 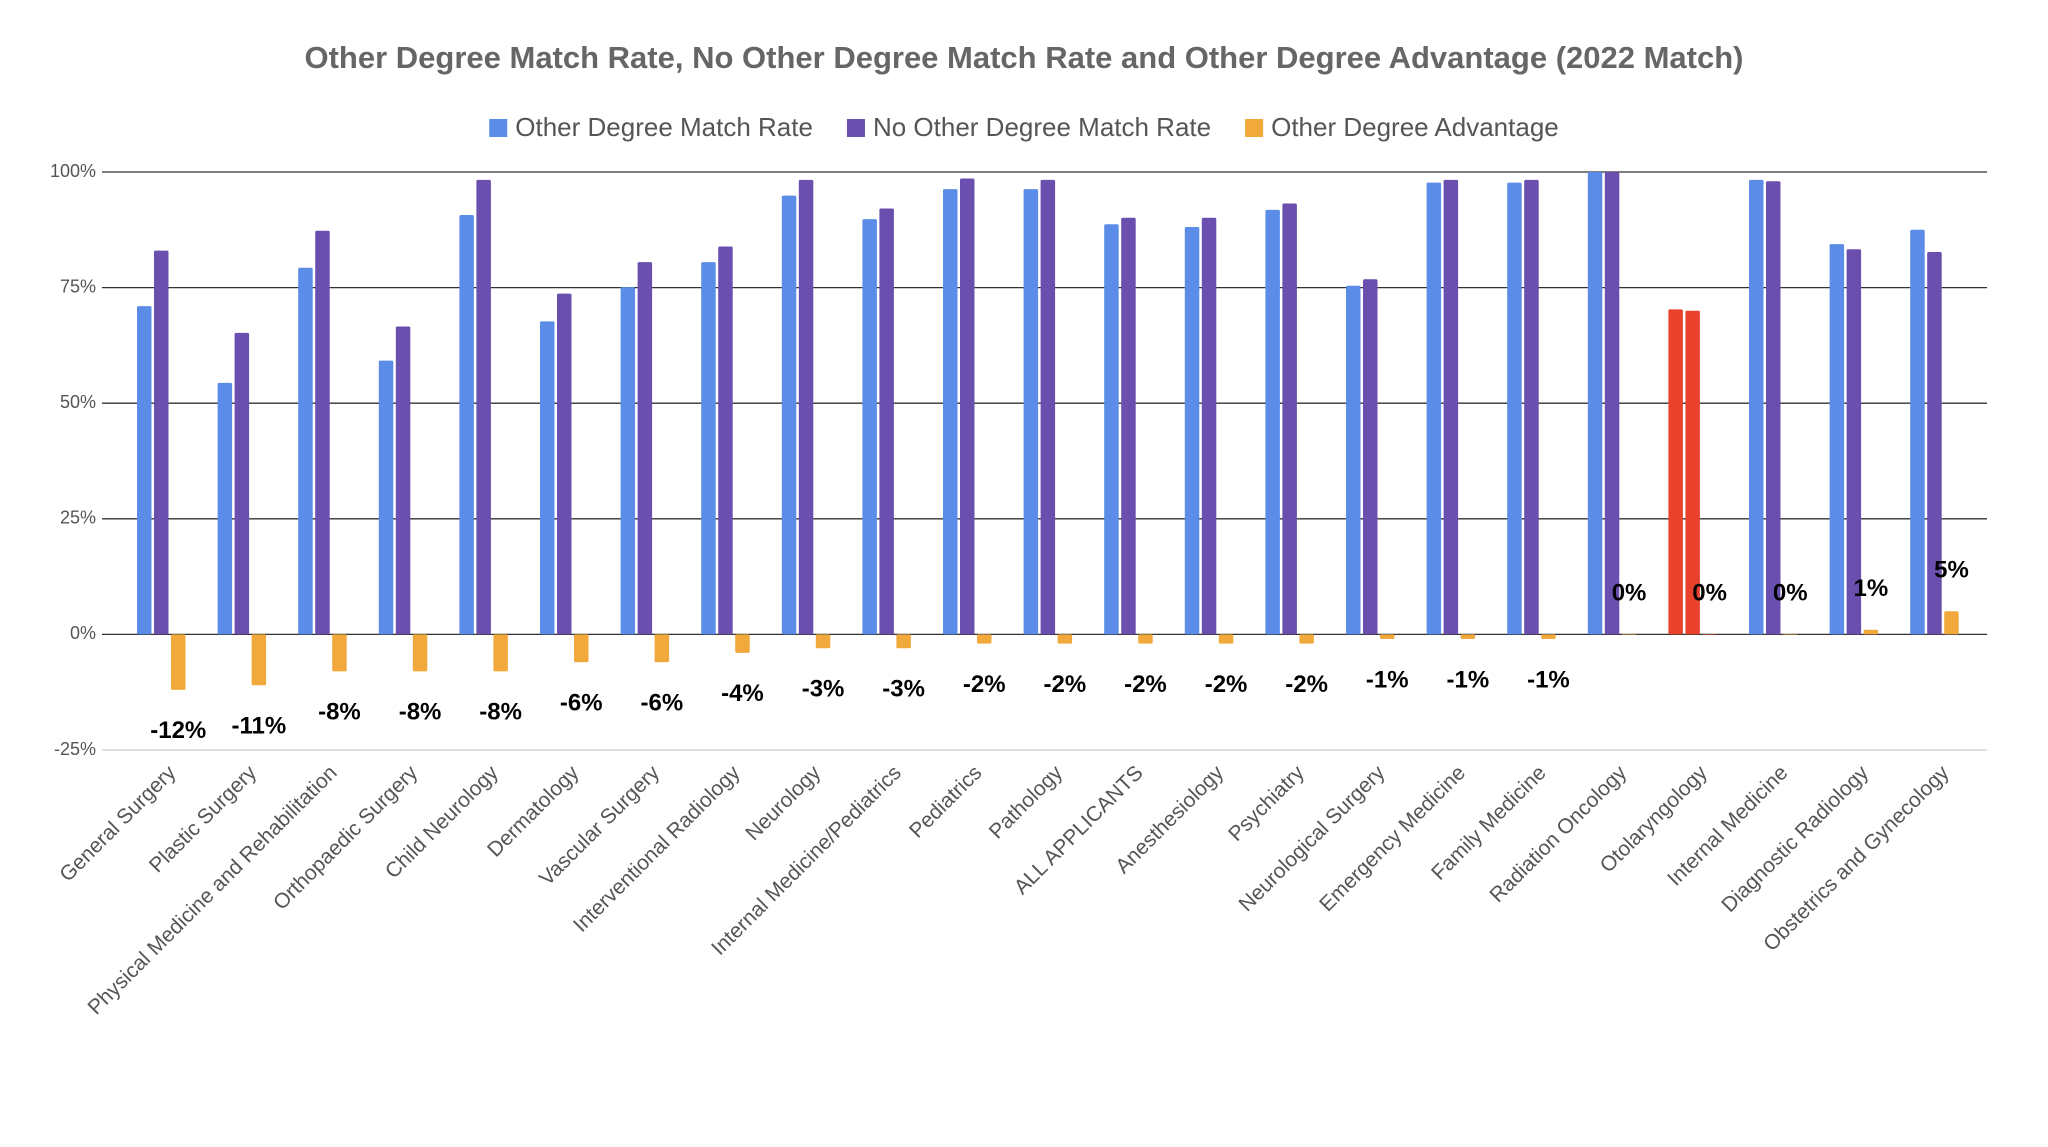 I want to click on legend-label: Other Degree Match Rate, so click(x=664, y=127).